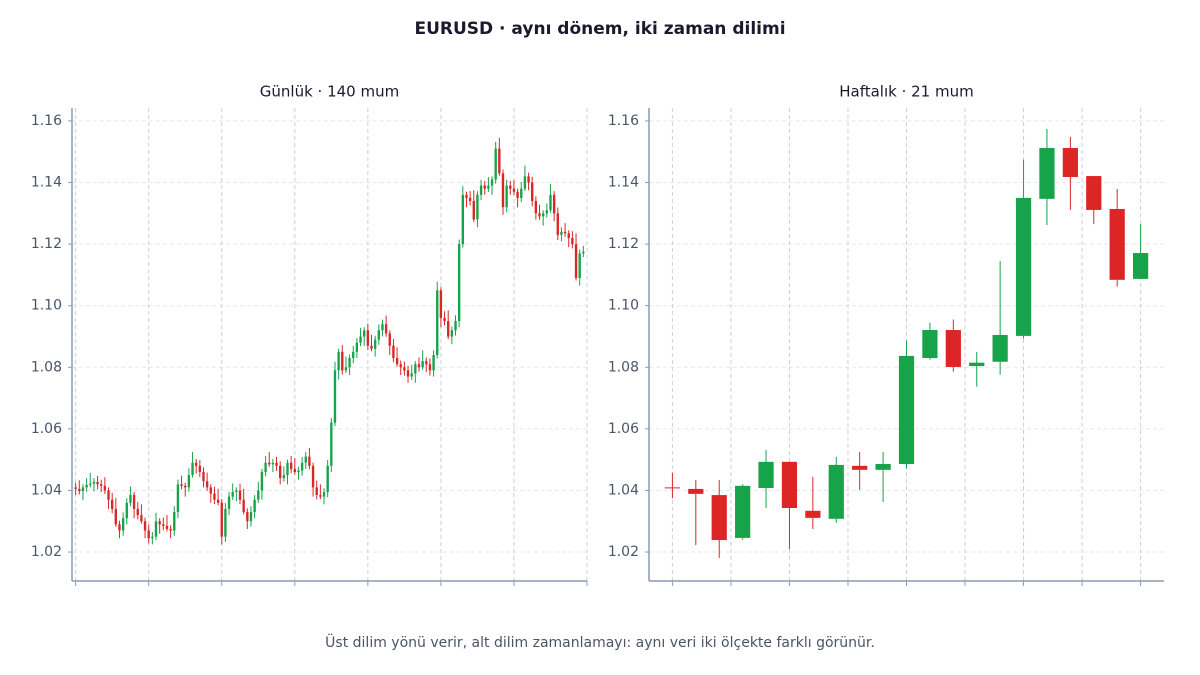 The image size is (1200, 675). Describe the element at coordinates (46, 244) in the screenshot. I see `y-tick-label: 1.12` at that location.